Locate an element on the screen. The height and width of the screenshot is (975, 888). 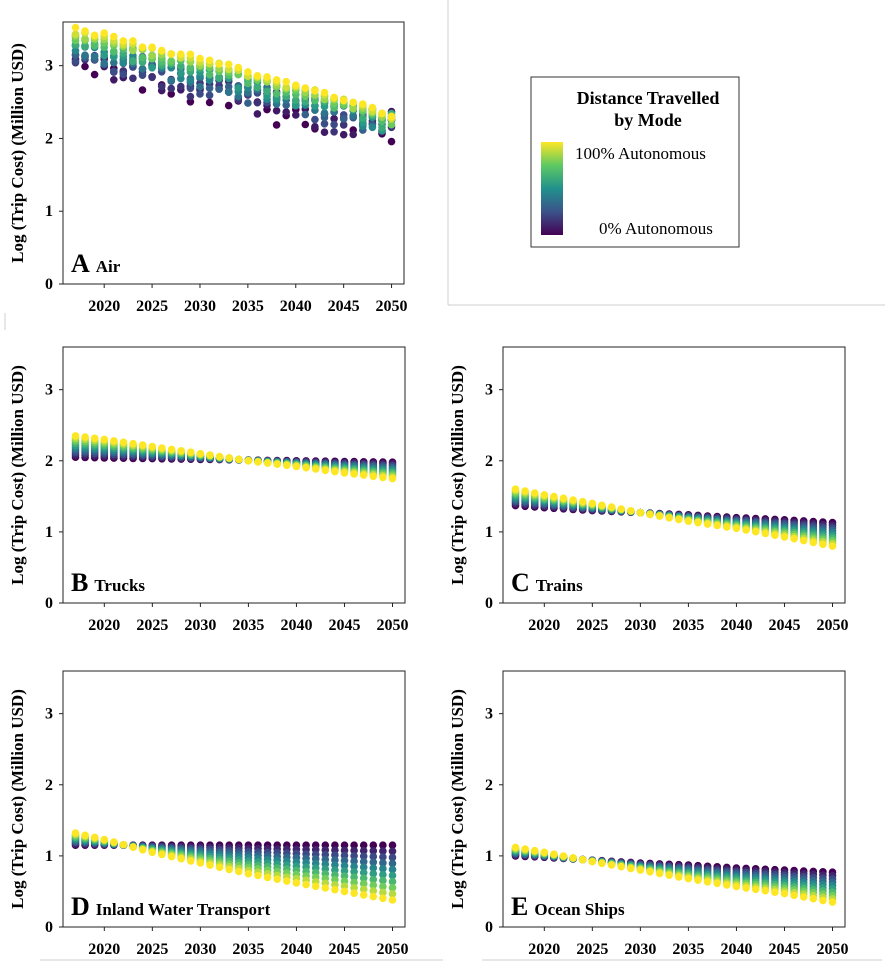
y-tick-label: 2 is located at coordinates (49, 785).